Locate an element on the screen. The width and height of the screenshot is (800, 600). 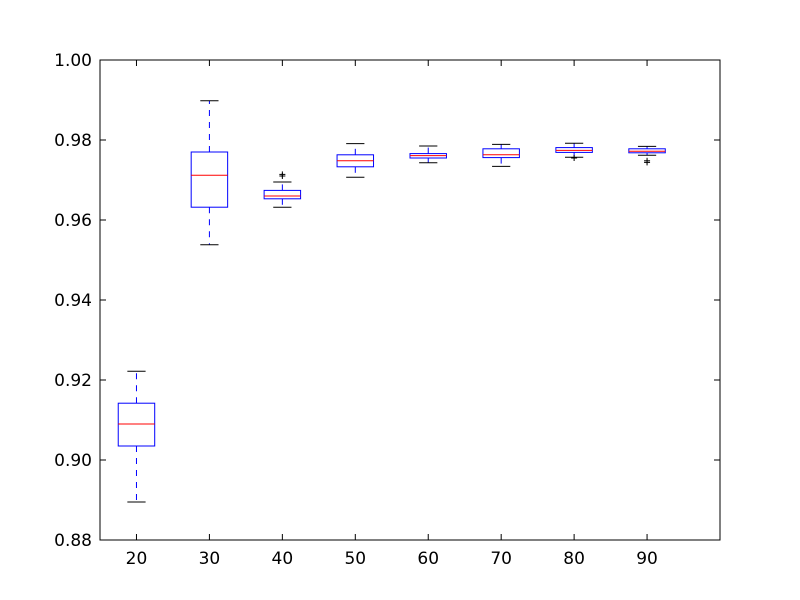
y-tick-label: 0.88 is located at coordinates (73, 541).